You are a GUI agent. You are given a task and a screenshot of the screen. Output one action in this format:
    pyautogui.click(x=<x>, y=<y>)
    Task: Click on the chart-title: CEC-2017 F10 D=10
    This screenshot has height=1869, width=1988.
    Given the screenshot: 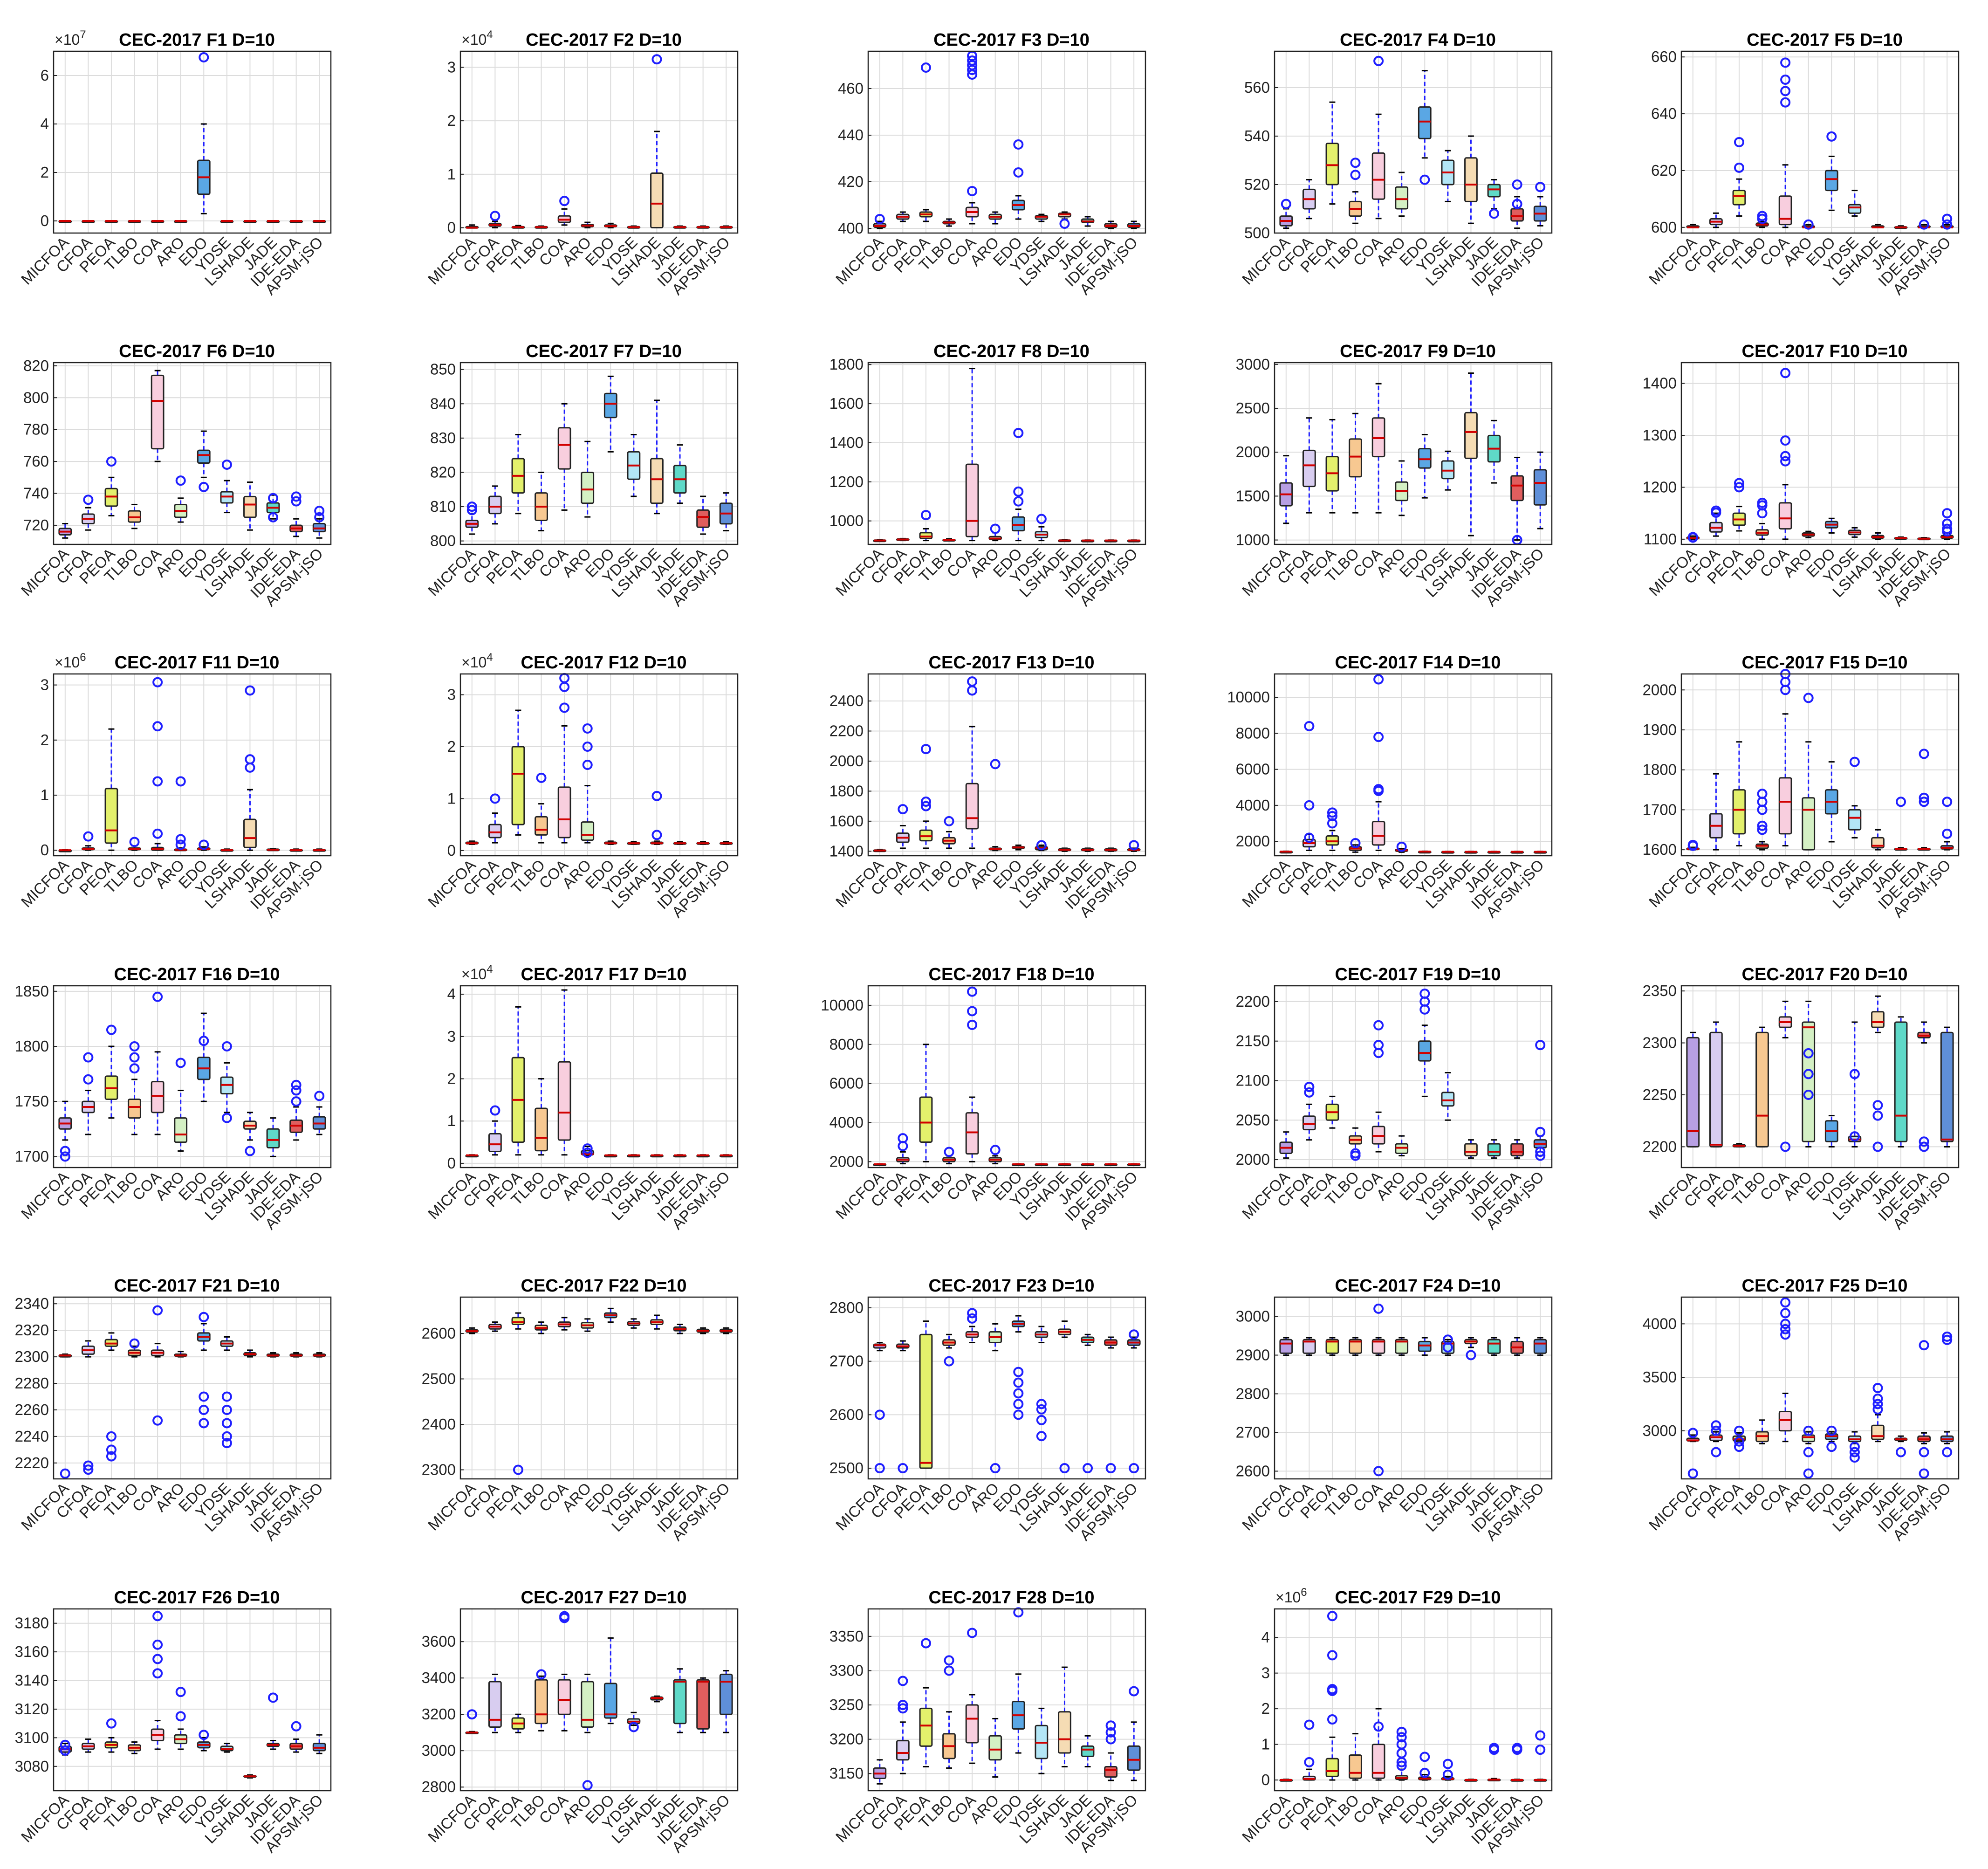 What is the action you would take?
    pyautogui.click(x=1825, y=351)
    